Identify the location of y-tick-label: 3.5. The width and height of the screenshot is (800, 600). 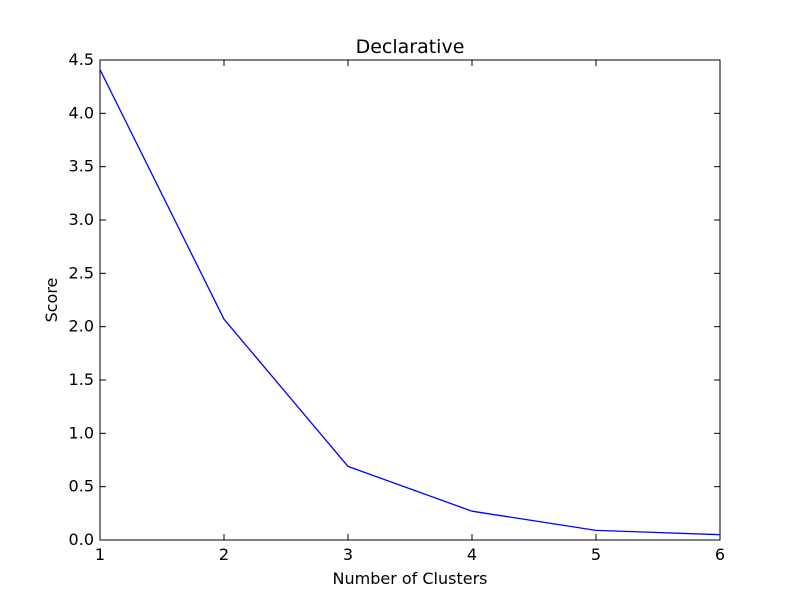
(81, 166).